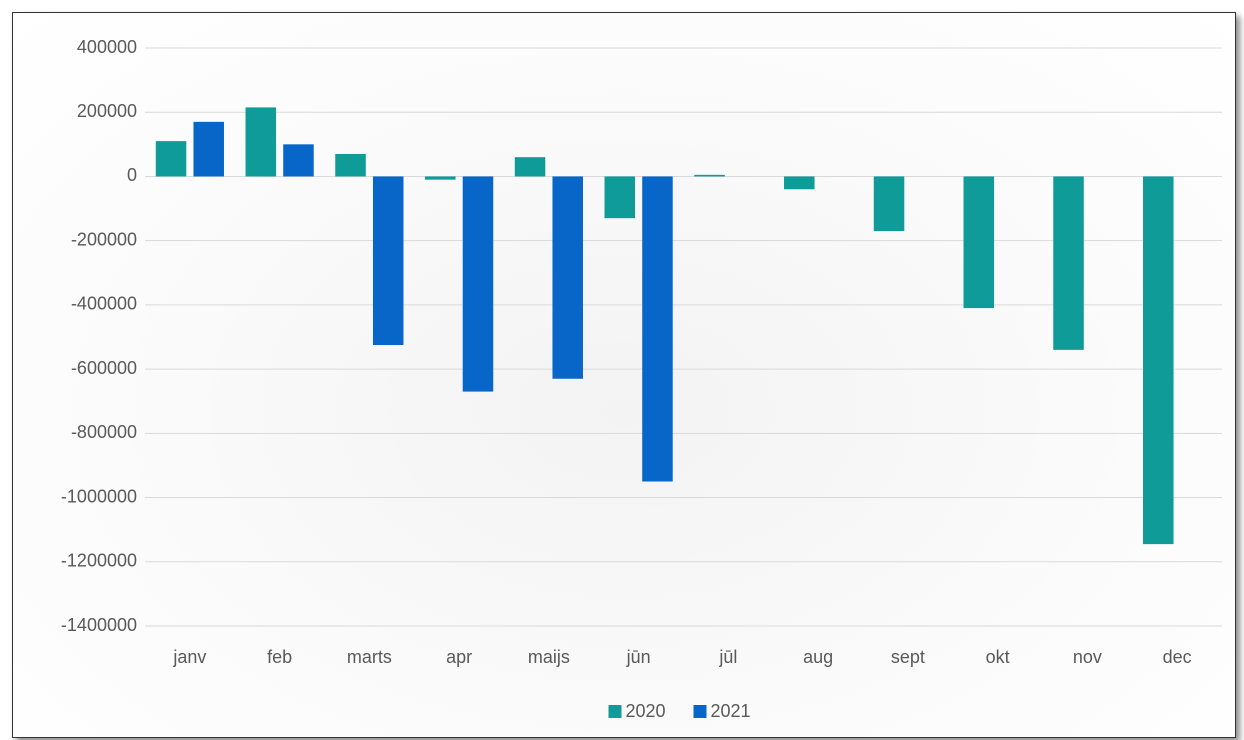 The height and width of the screenshot is (740, 1244). Describe the element at coordinates (1177, 657) in the screenshot. I see `x-tick-label: dec` at that location.